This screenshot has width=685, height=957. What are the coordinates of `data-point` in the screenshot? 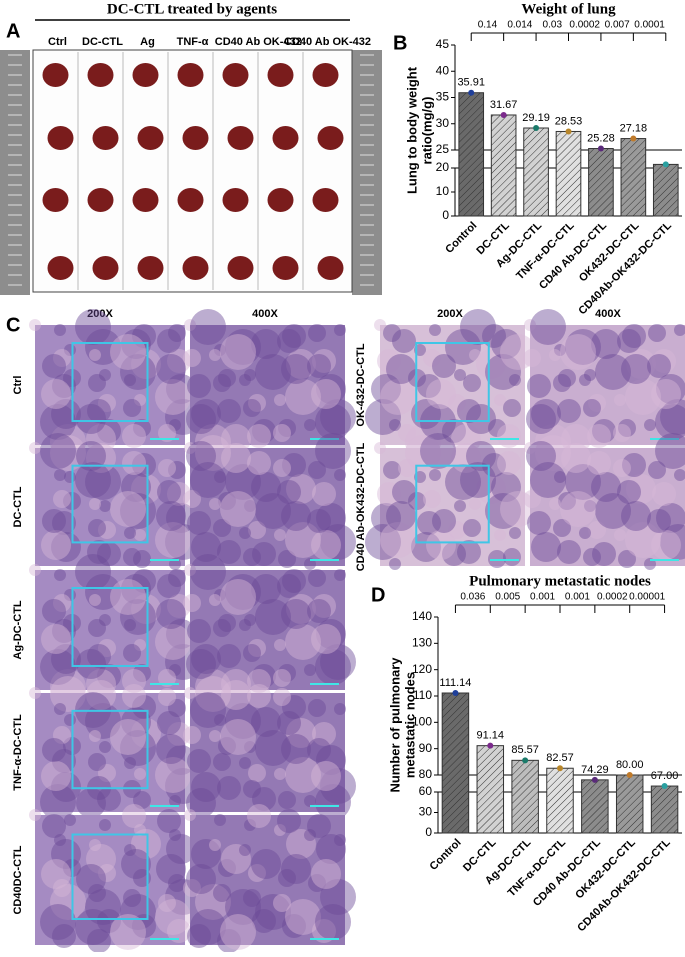 It's located at (490, 745).